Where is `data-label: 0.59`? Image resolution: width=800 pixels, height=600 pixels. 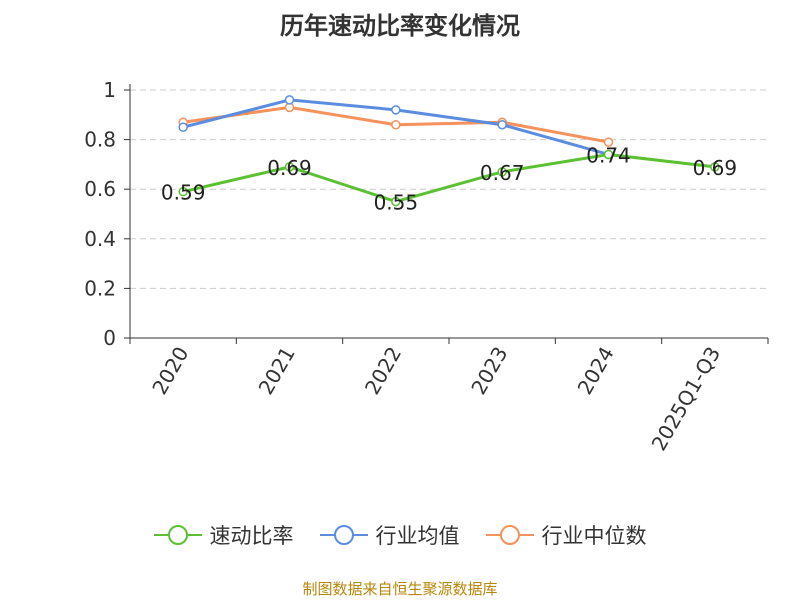 data-label: 0.59 is located at coordinates (183, 193).